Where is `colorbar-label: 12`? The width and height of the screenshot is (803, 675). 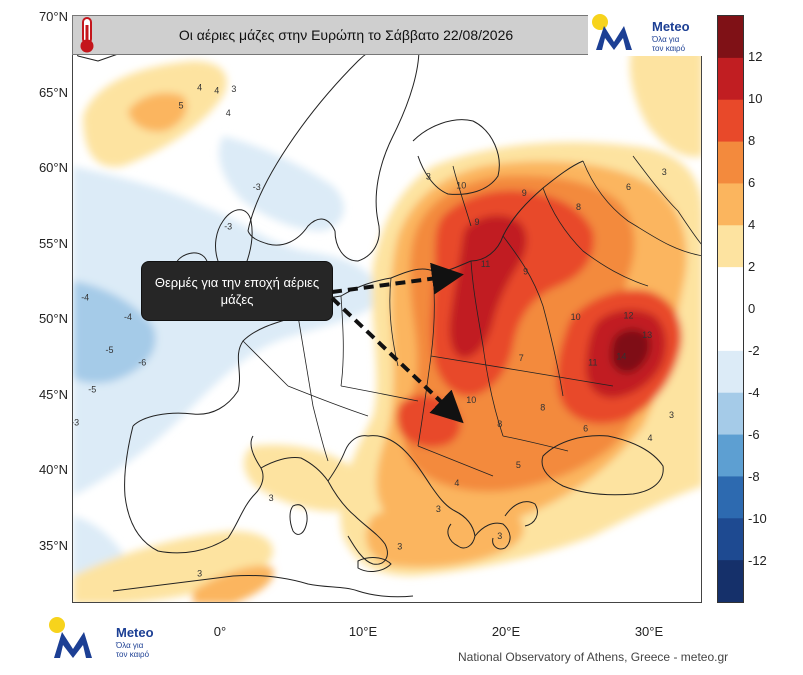 colorbar-label: 12 is located at coordinates (755, 56).